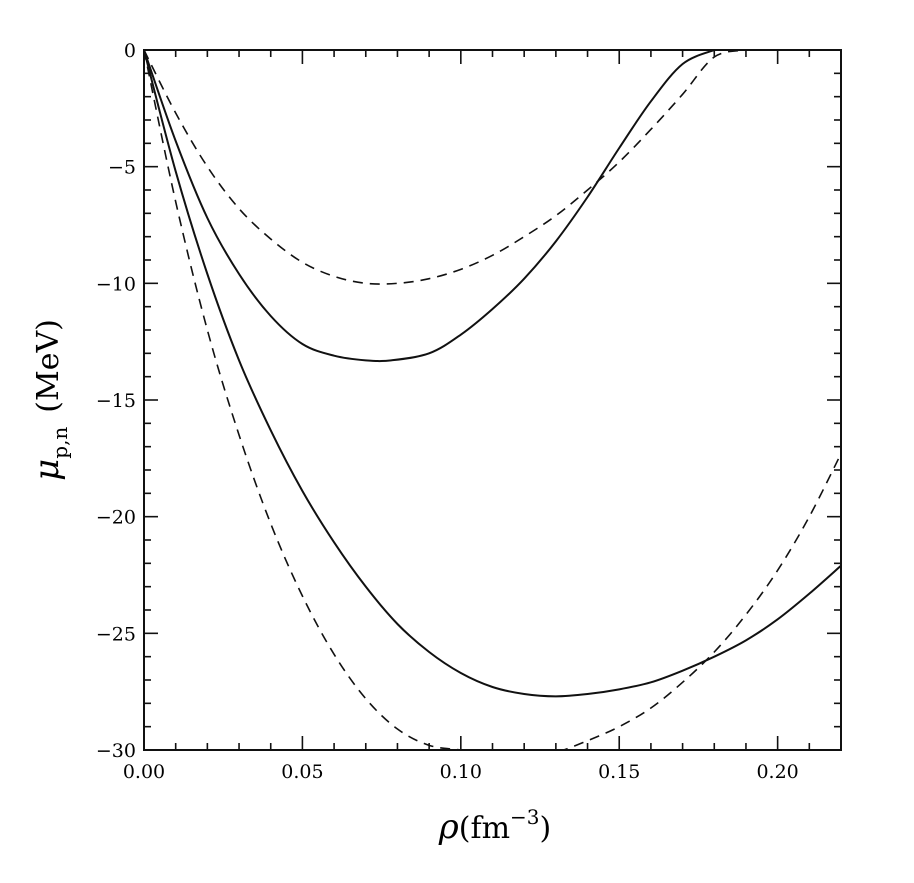  What do you see at coordinates (461, 772) in the screenshot?
I see `x-tick-label: 0.10` at bounding box center [461, 772].